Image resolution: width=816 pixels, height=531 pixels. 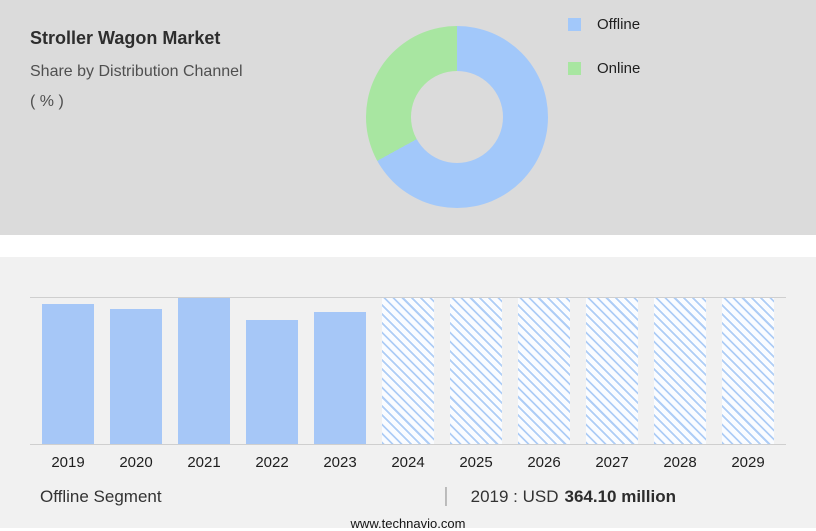 I want to click on legend-item-online: Online, so click(x=604, y=68).